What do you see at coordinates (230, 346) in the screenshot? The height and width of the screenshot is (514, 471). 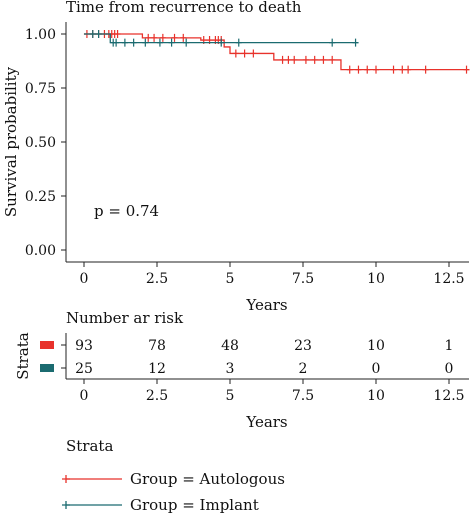 I see `risk-count: 48` at bounding box center [230, 346].